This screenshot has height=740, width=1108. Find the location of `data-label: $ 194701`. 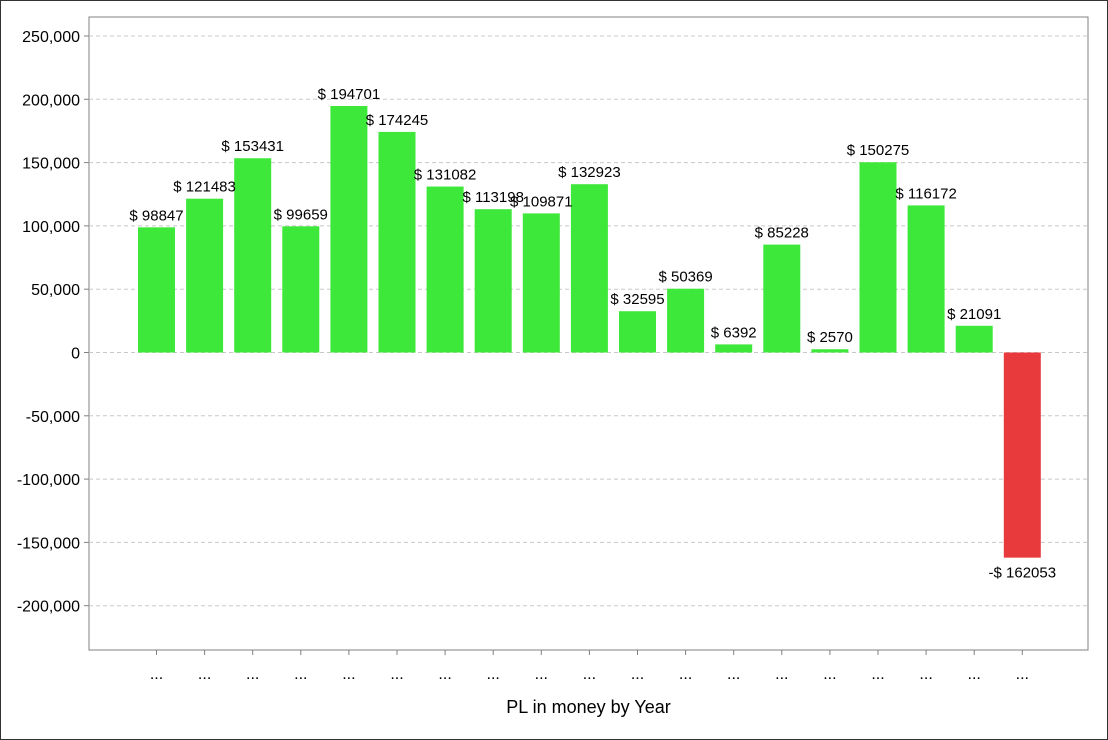

data-label: $ 194701 is located at coordinates (349, 94).